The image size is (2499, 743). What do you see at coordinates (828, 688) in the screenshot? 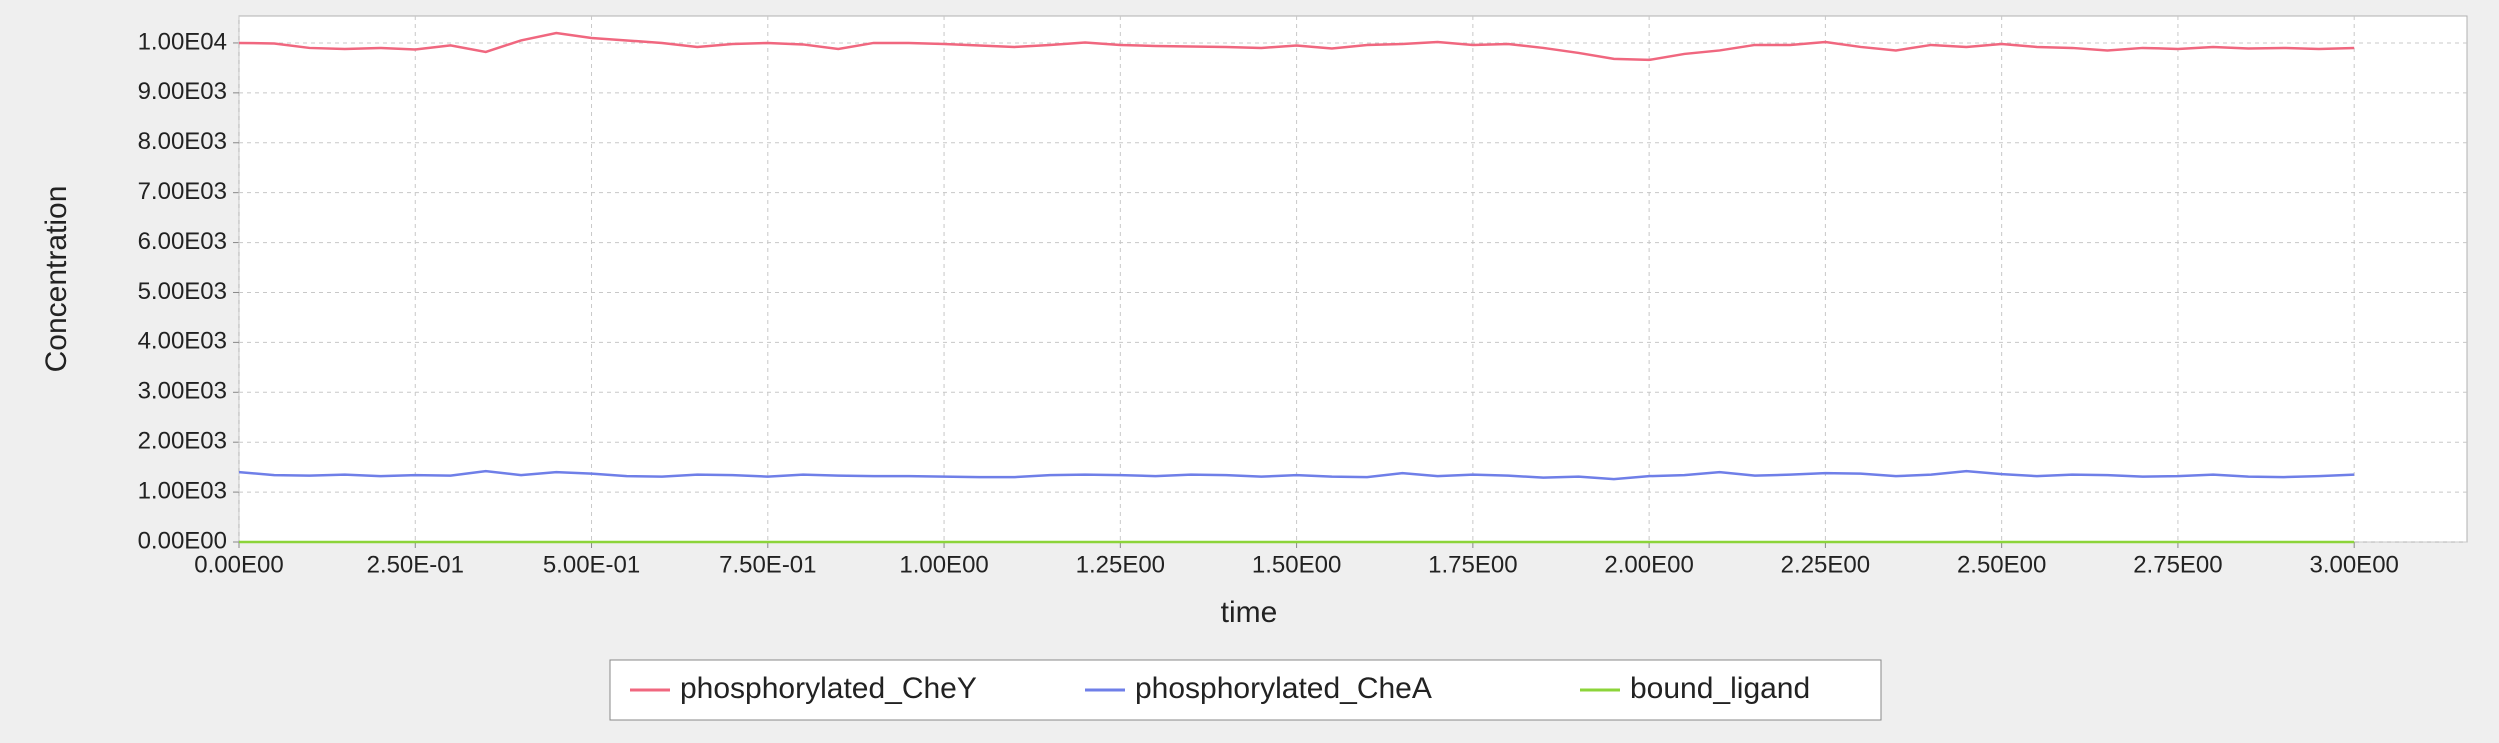
I see `legend-label: phosphorylated_CheY` at bounding box center [828, 688].